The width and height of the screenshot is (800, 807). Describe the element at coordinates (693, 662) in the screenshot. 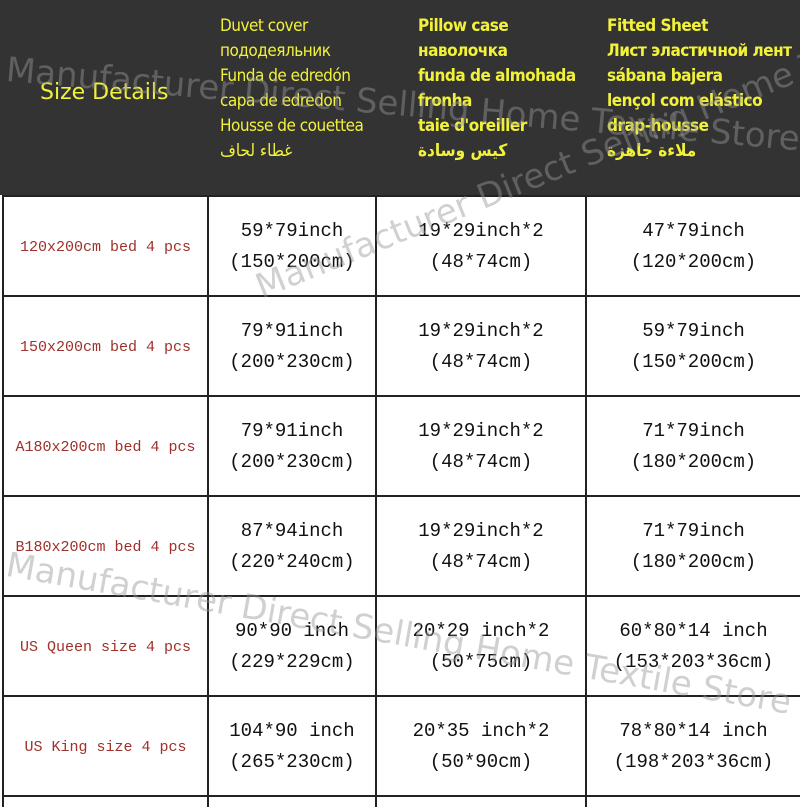

I see `sheet-cm: (153*203*36cm)` at that location.